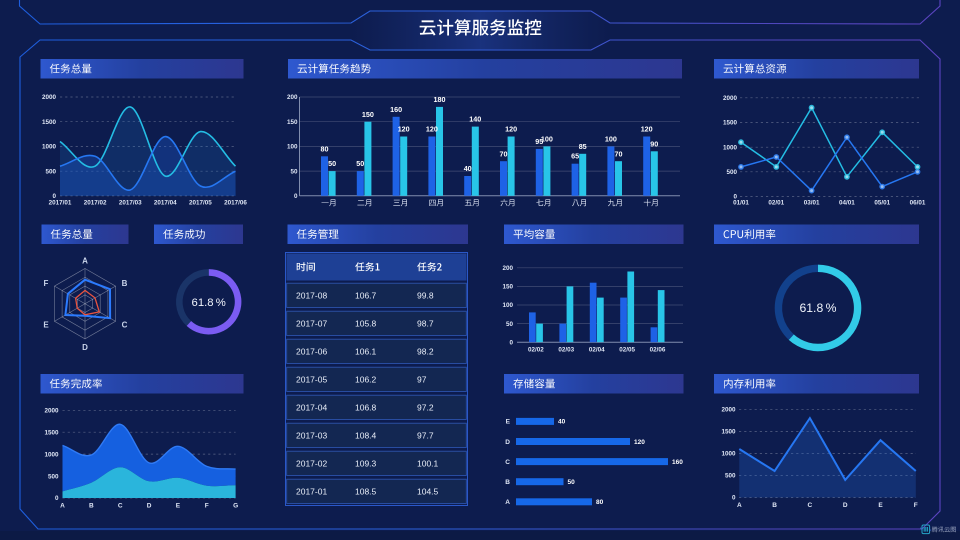  I want to click on svg-text: 02/02, so click(536, 350).